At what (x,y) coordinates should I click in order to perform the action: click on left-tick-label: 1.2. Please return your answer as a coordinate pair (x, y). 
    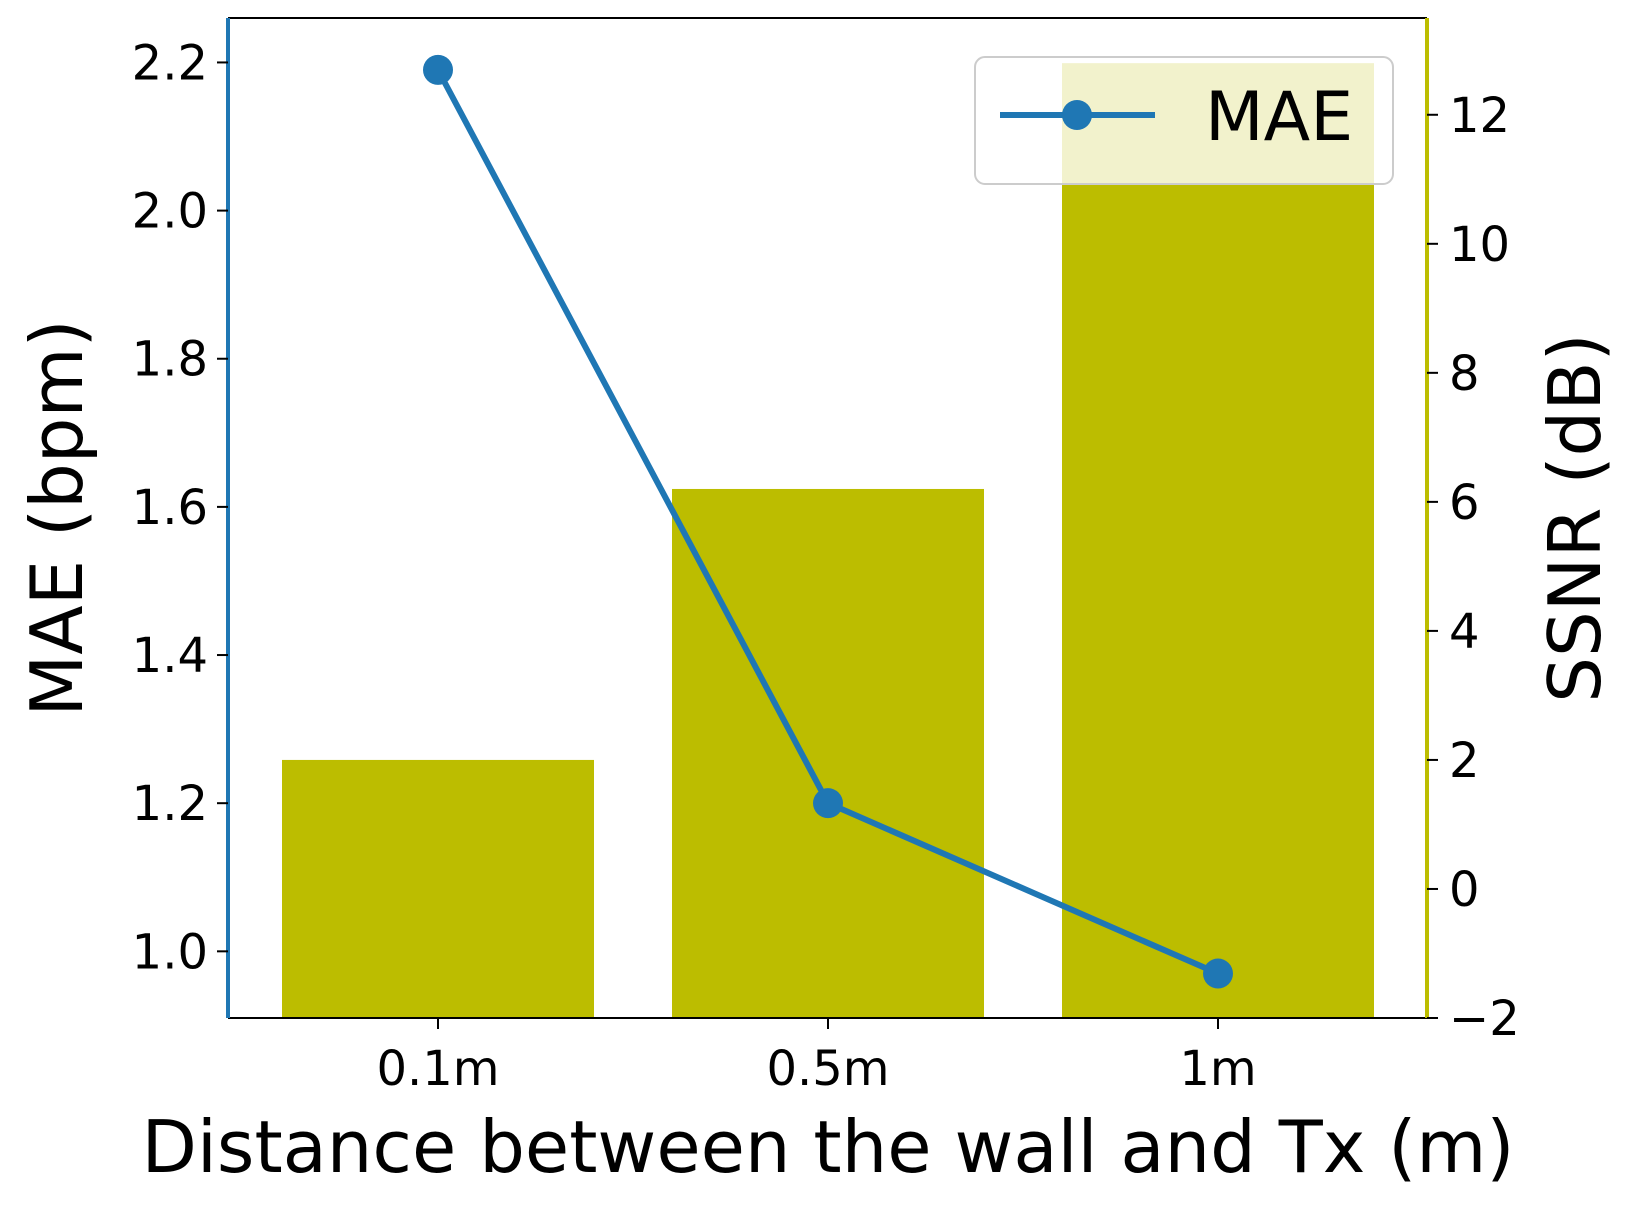
    Looking at the image, I should click on (170, 804).